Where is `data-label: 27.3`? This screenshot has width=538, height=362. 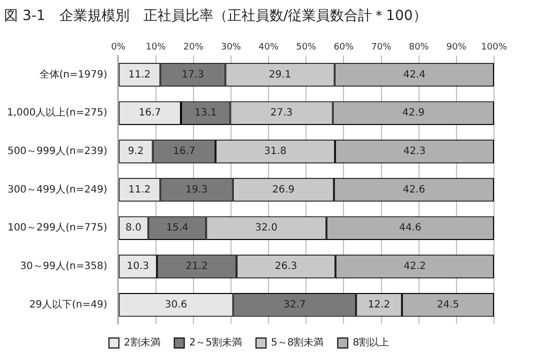
data-label: 27.3 is located at coordinates (281, 113).